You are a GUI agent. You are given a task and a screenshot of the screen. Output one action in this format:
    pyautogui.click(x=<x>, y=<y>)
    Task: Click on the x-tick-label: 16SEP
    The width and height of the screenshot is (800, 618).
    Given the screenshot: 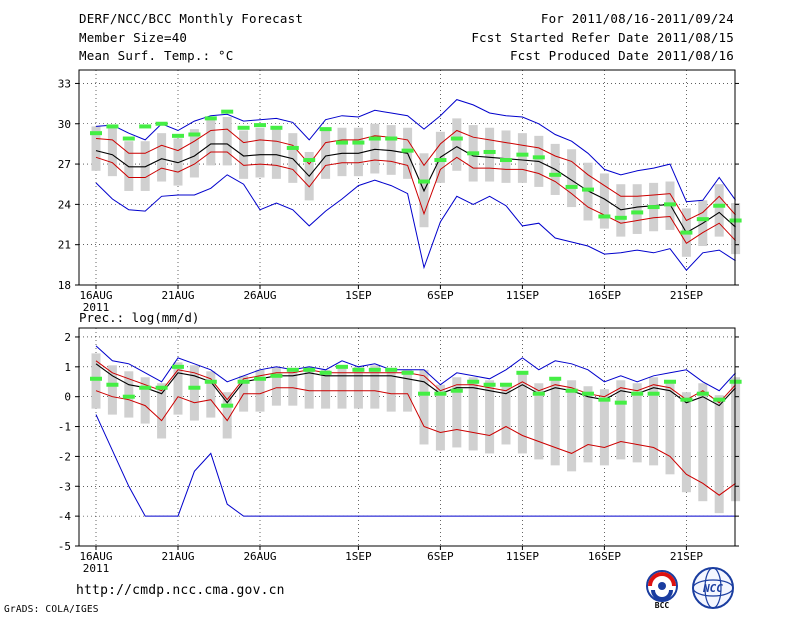 What is the action you would take?
    pyautogui.click(x=604, y=295)
    